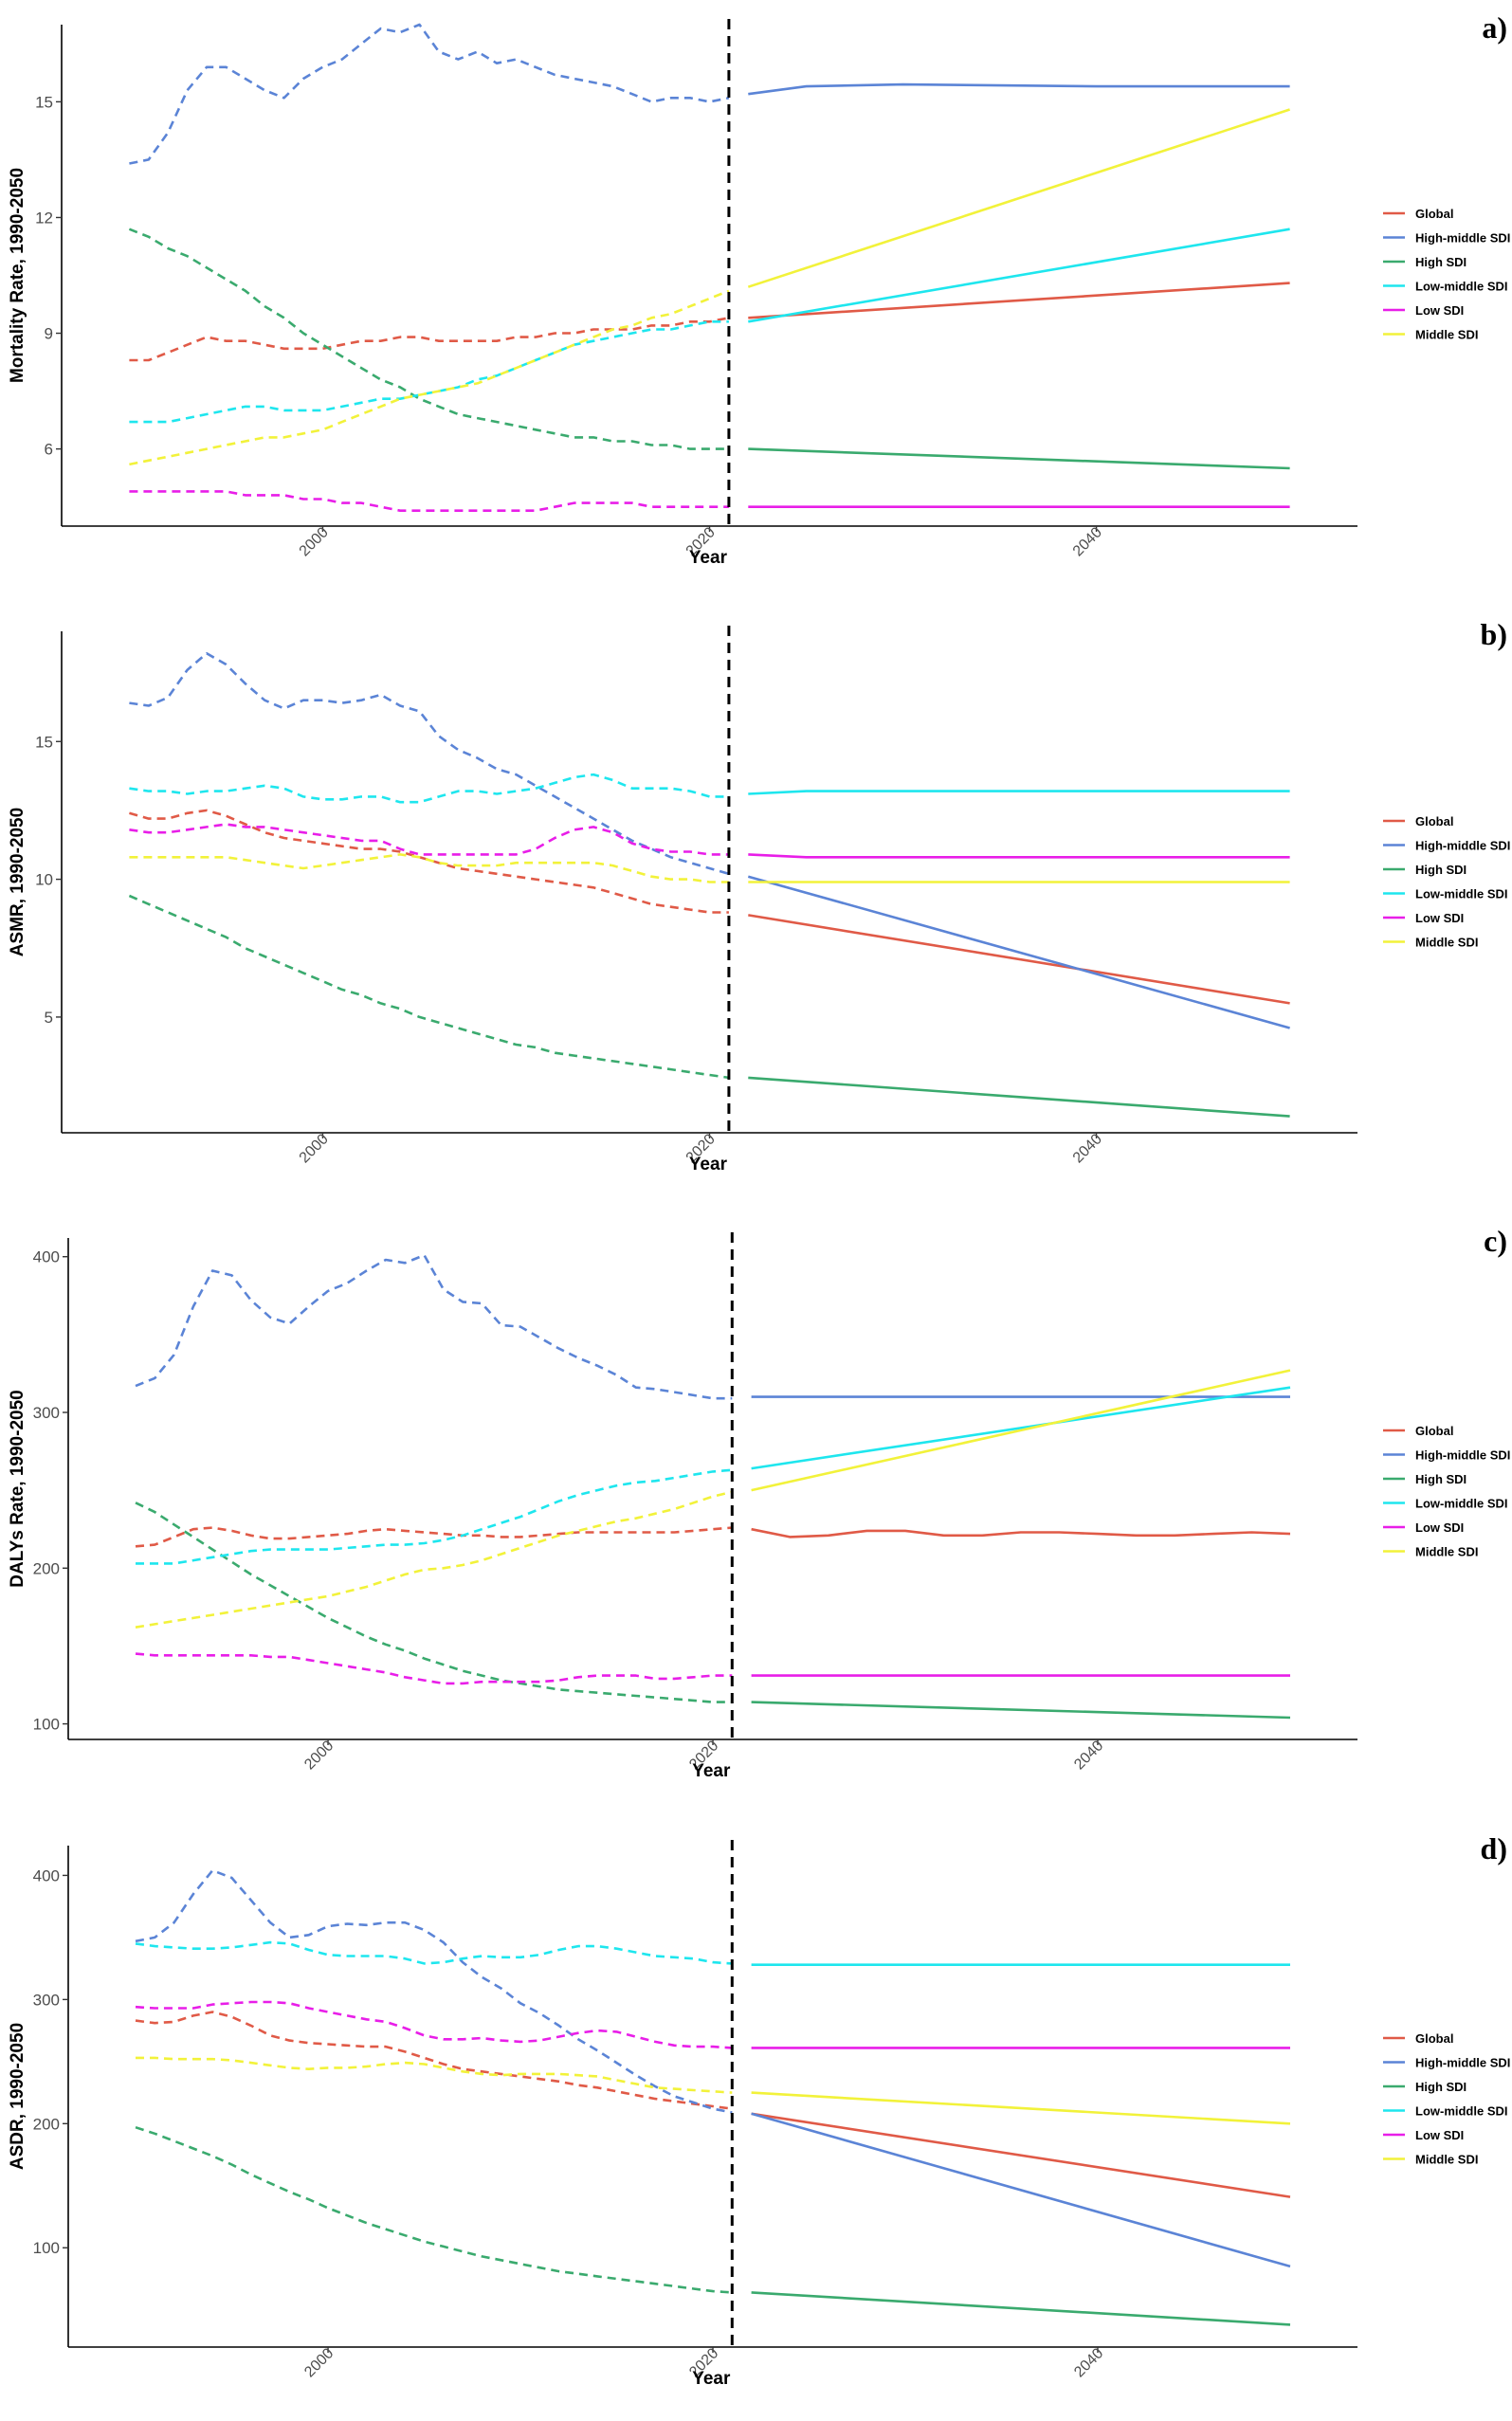 The image size is (1512, 2421). What do you see at coordinates (49, 450) in the screenshot?
I see `y-tick-label: 6` at bounding box center [49, 450].